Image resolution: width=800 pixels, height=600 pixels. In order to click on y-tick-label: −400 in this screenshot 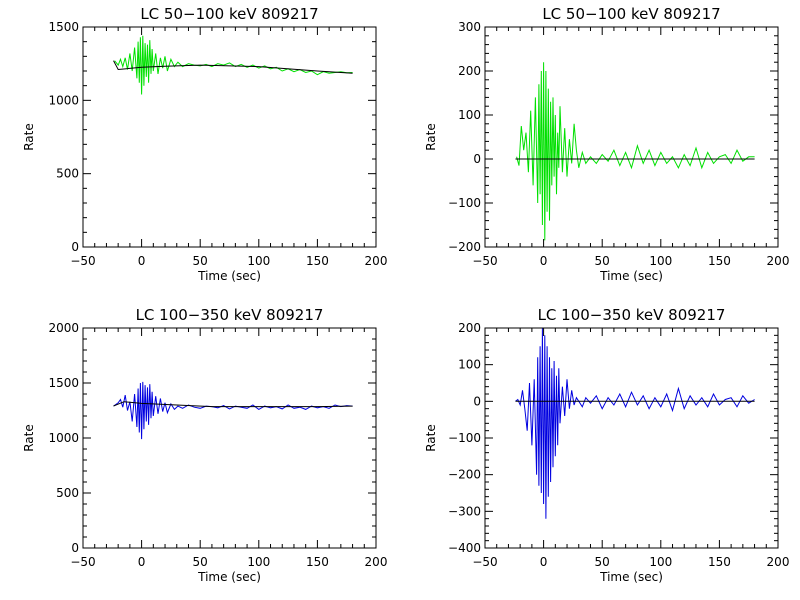, I will do `click(464, 548)`.